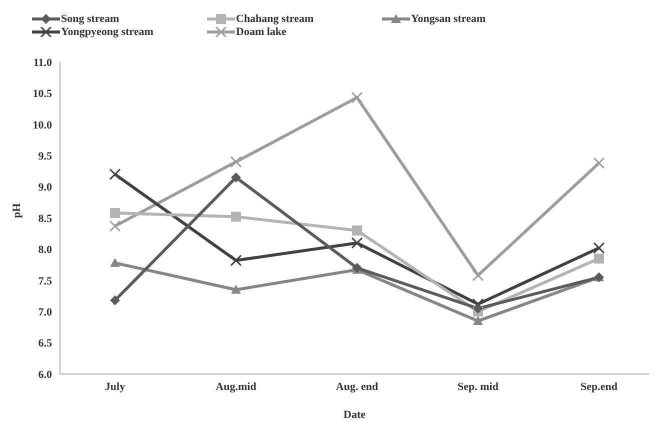 This screenshot has height=430, width=669. I want to click on x-tick-label: Sep.end, so click(599, 386).